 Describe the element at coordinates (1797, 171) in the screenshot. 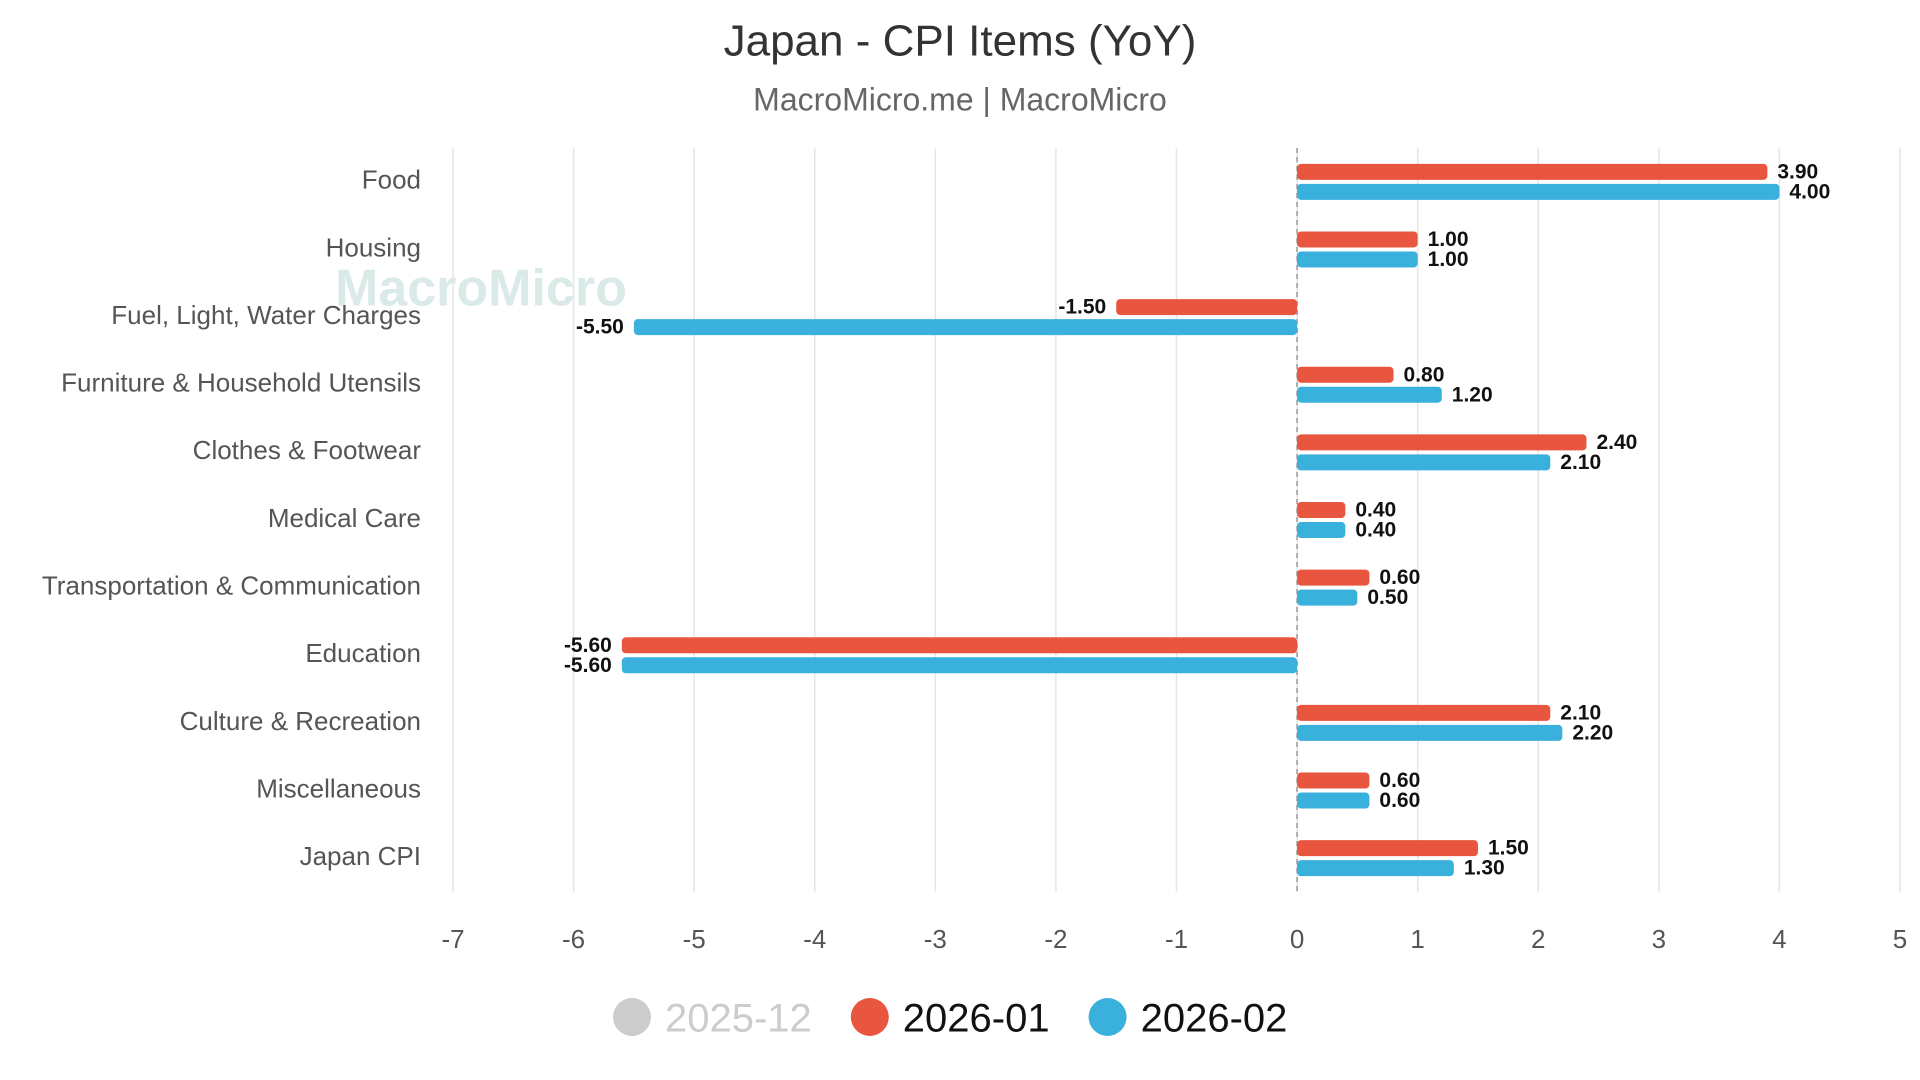

I see `value-label: 3.90` at that location.